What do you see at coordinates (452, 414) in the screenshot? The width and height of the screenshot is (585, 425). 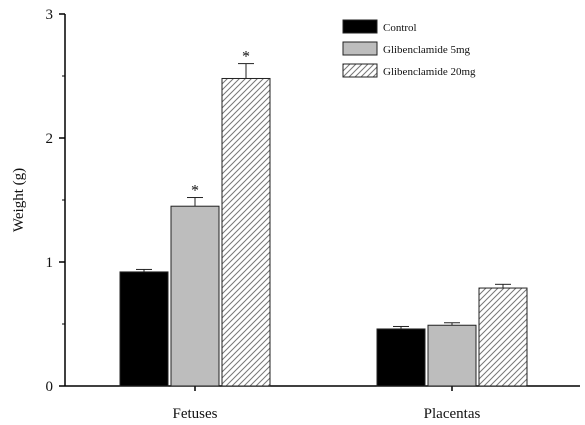 I see `x-tick-label-placentas: Placentas` at bounding box center [452, 414].